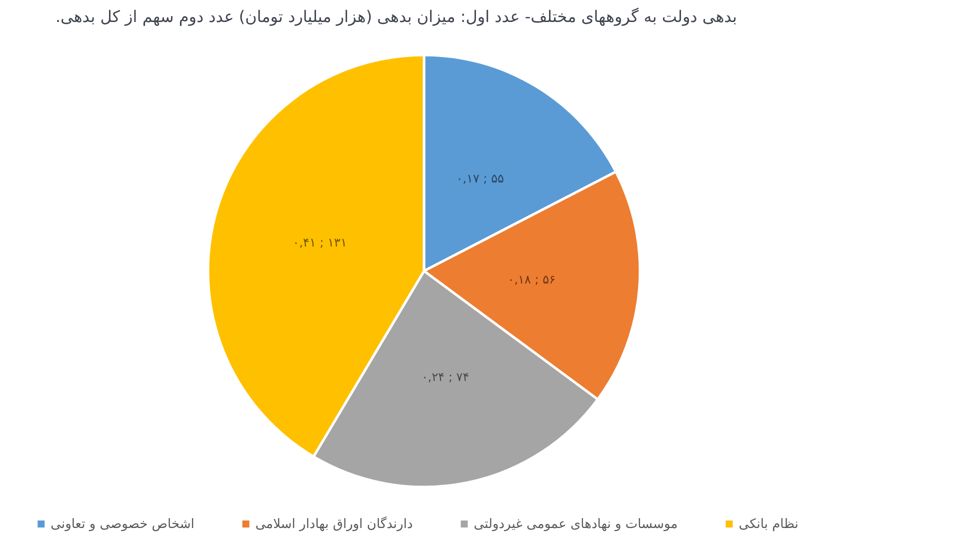 This screenshot has width=960, height=540. Describe the element at coordinates (396, 16) in the screenshot. I see `title: بدهی دولت به گروههای مختلف- عدد اول: میزان بدهی (هزار میلیارد تومان) عدد دوم سهم از کل بدهی.` at that location.